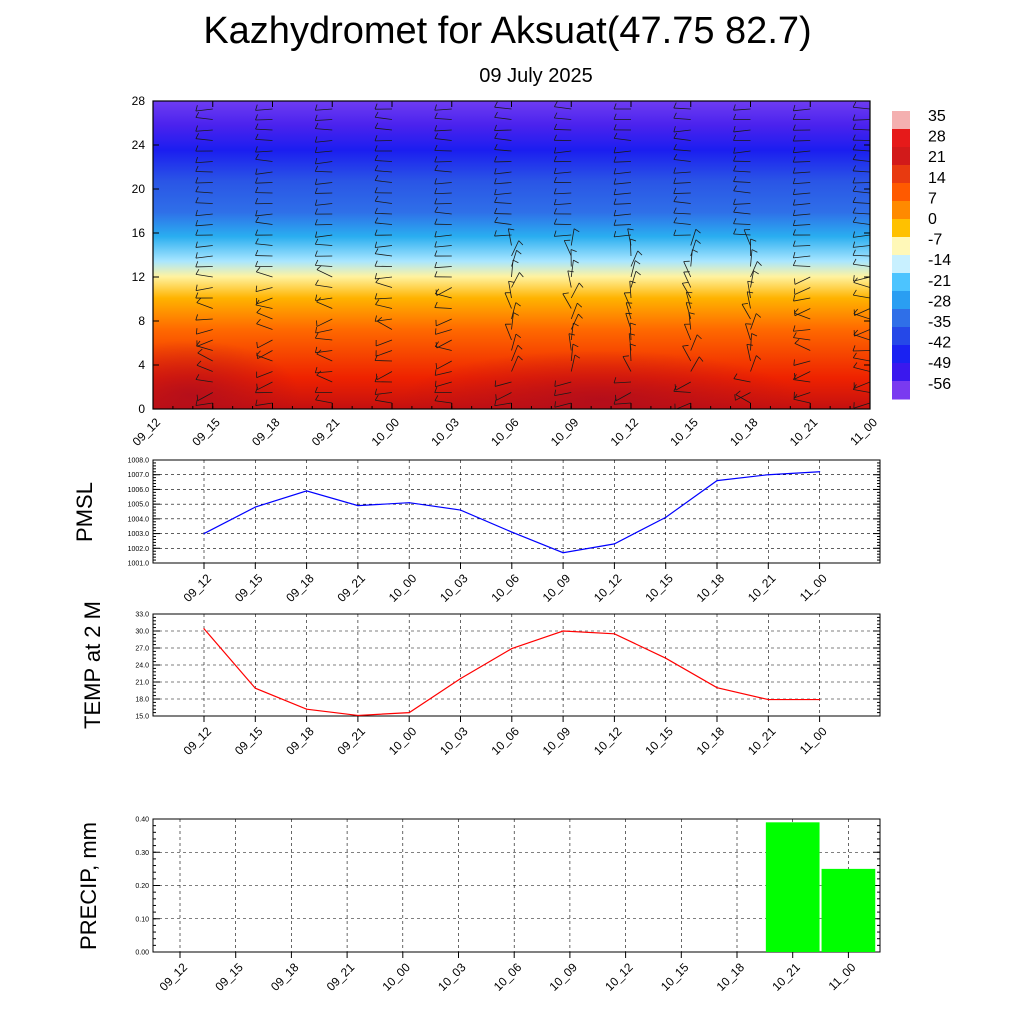 Image resolution: width=1024 pixels, height=1024 pixels. Describe the element at coordinates (516, 511) in the screenshot. I see `panel-frame` at that location.